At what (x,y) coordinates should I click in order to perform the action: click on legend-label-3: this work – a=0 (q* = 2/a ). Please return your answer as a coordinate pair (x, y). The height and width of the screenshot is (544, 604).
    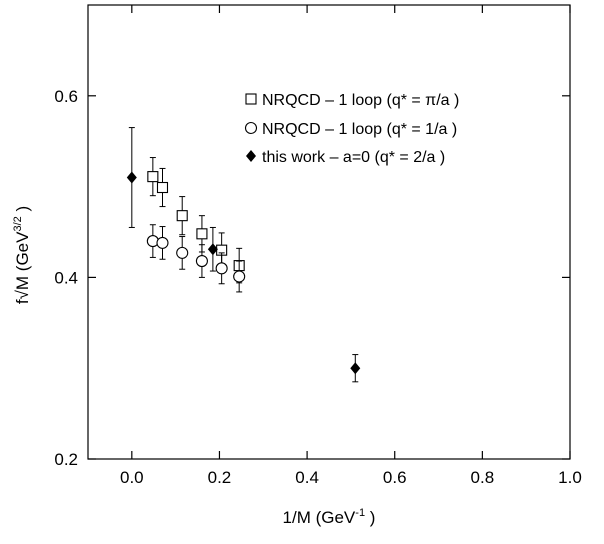
    Looking at the image, I should click on (353, 157).